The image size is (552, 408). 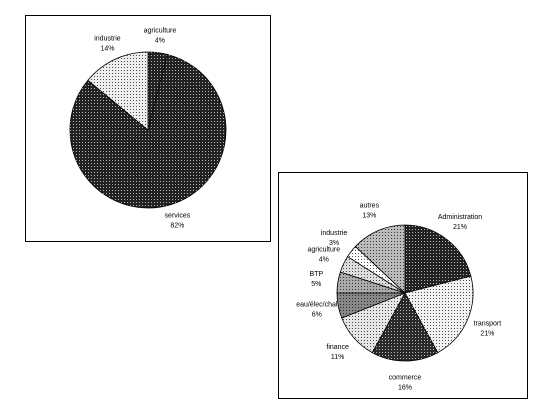 What do you see at coordinates (317, 315) in the screenshot?
I see `slice-value-label: 6%` at bounding box center [317, 315].